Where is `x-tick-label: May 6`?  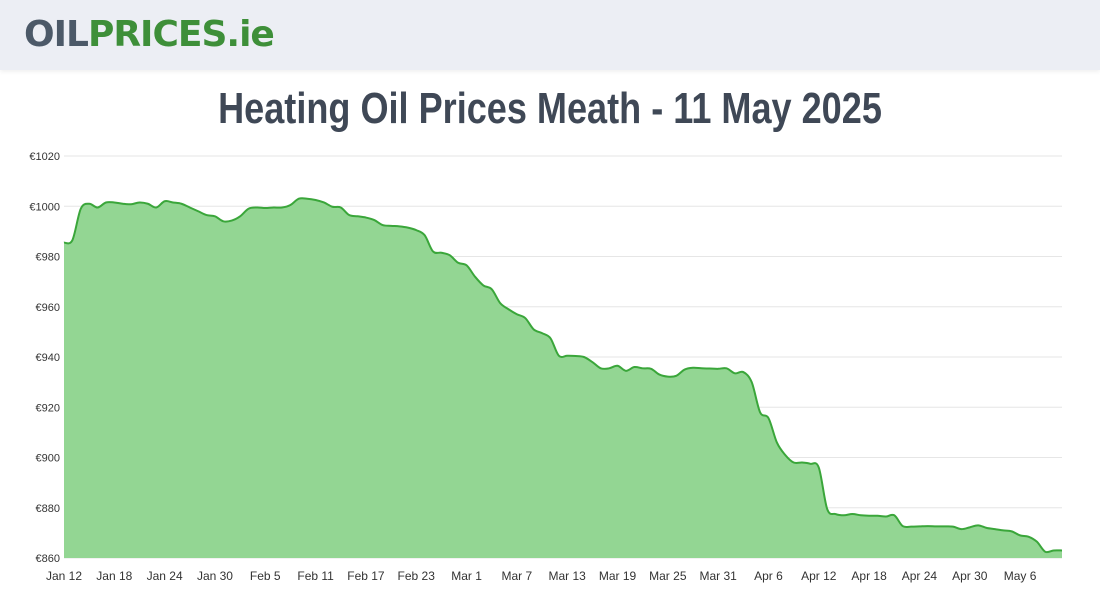
x-tick-label: May 6 is located at coordinates (1020, 576).